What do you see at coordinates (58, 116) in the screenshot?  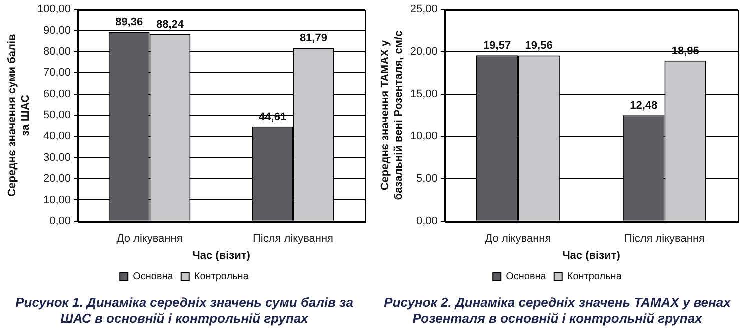 I see `y-tick-label: 50,00` at bounding box center [58, 116].